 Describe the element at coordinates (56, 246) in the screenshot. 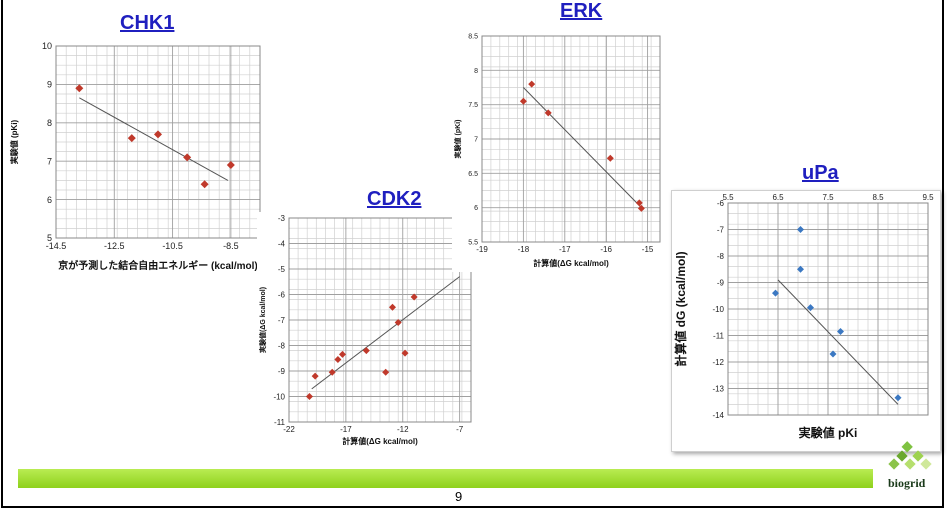

I see `x-tick-label: -14.5` at that location.